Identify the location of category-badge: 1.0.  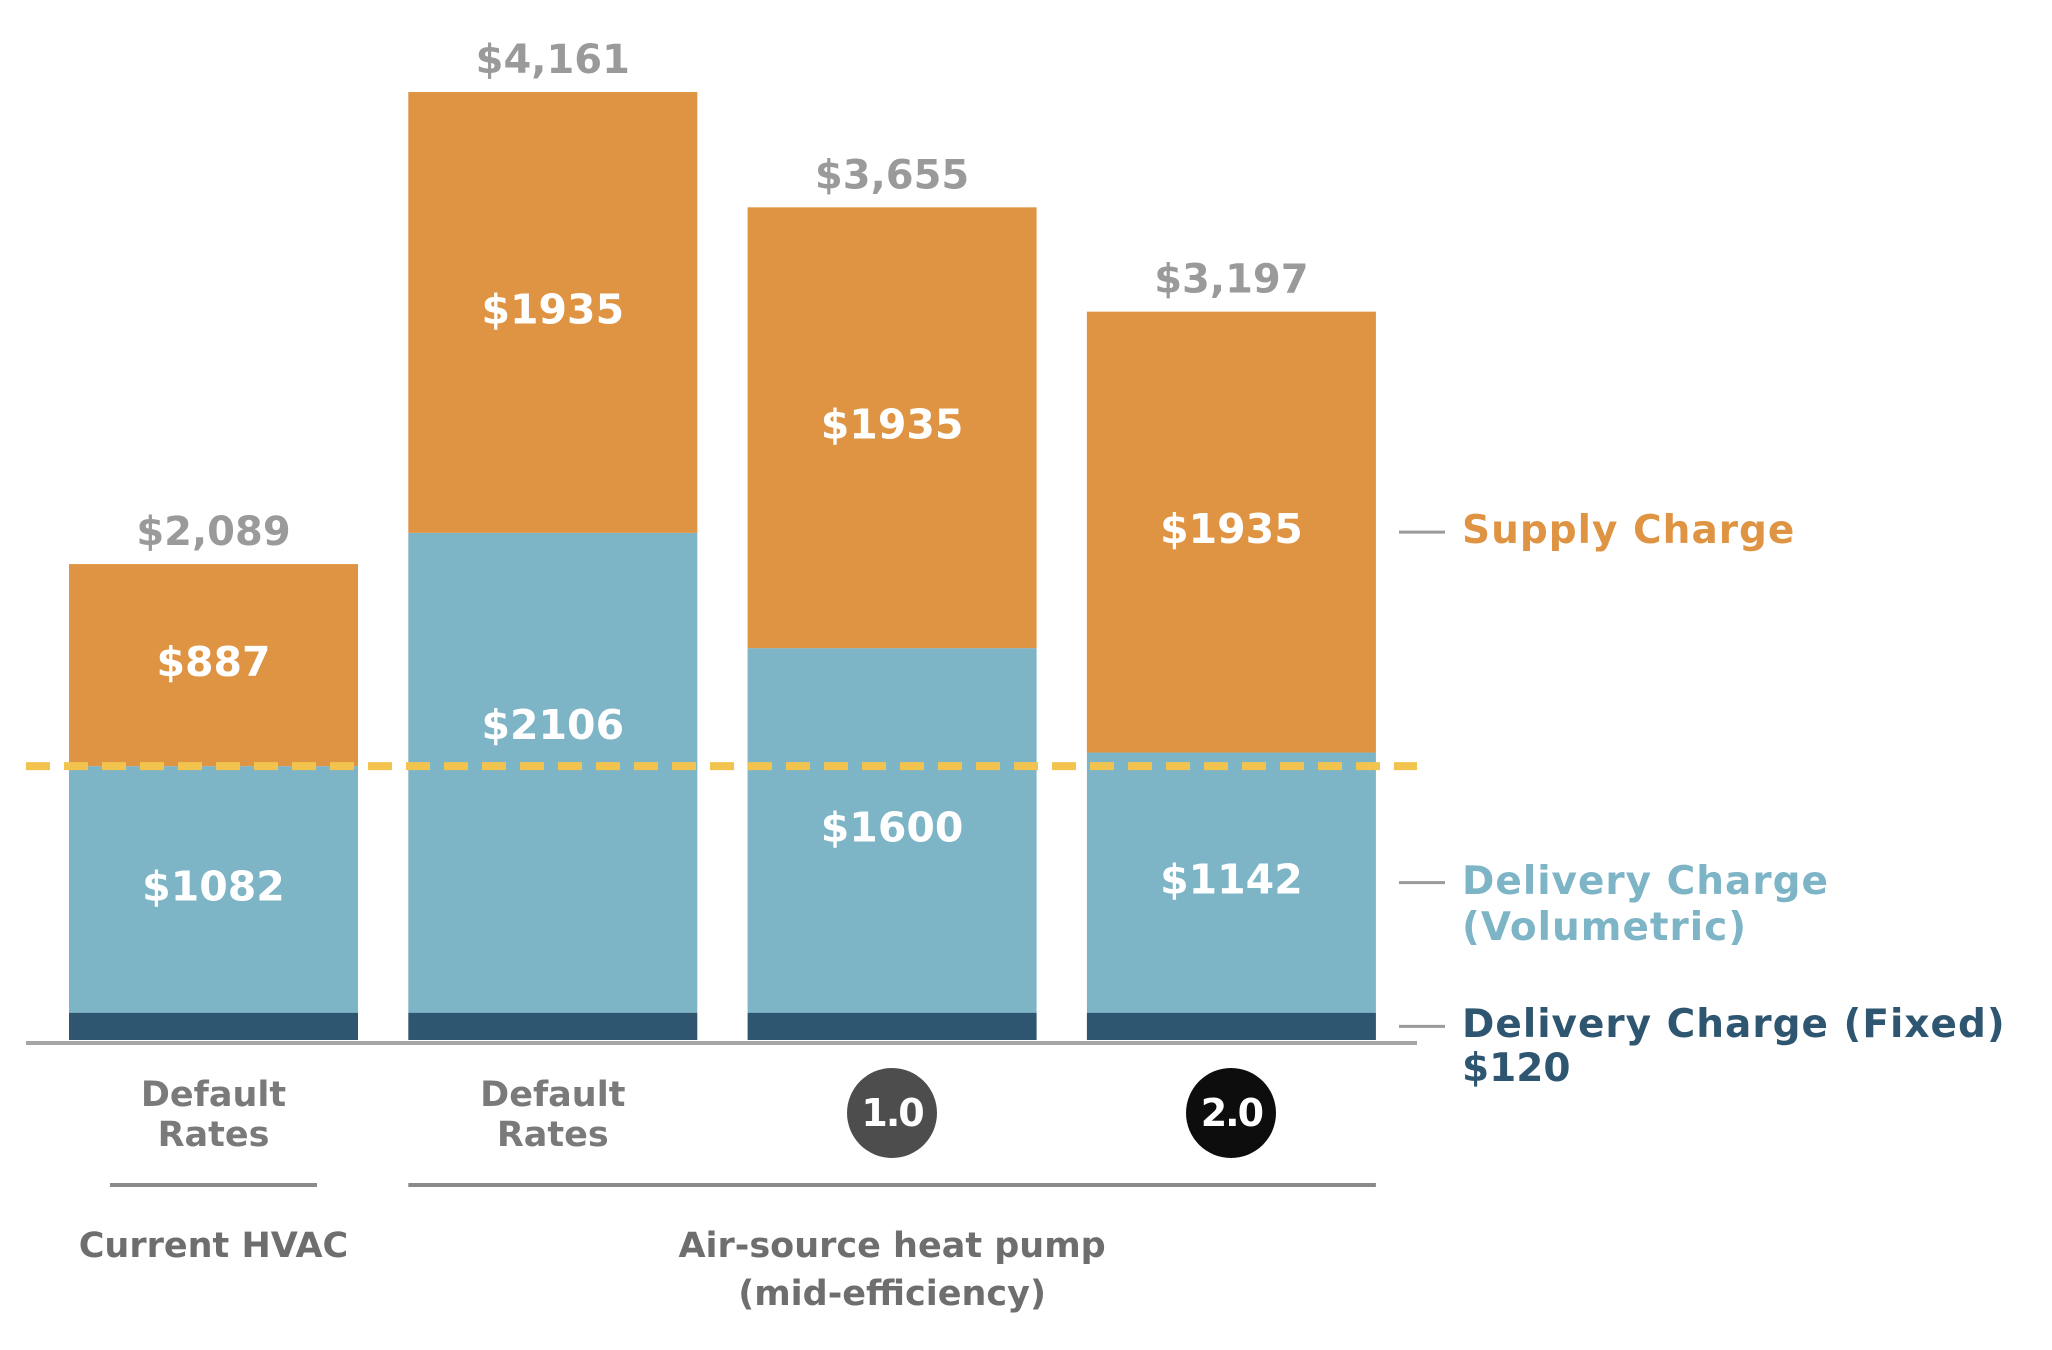
(892, 1113).